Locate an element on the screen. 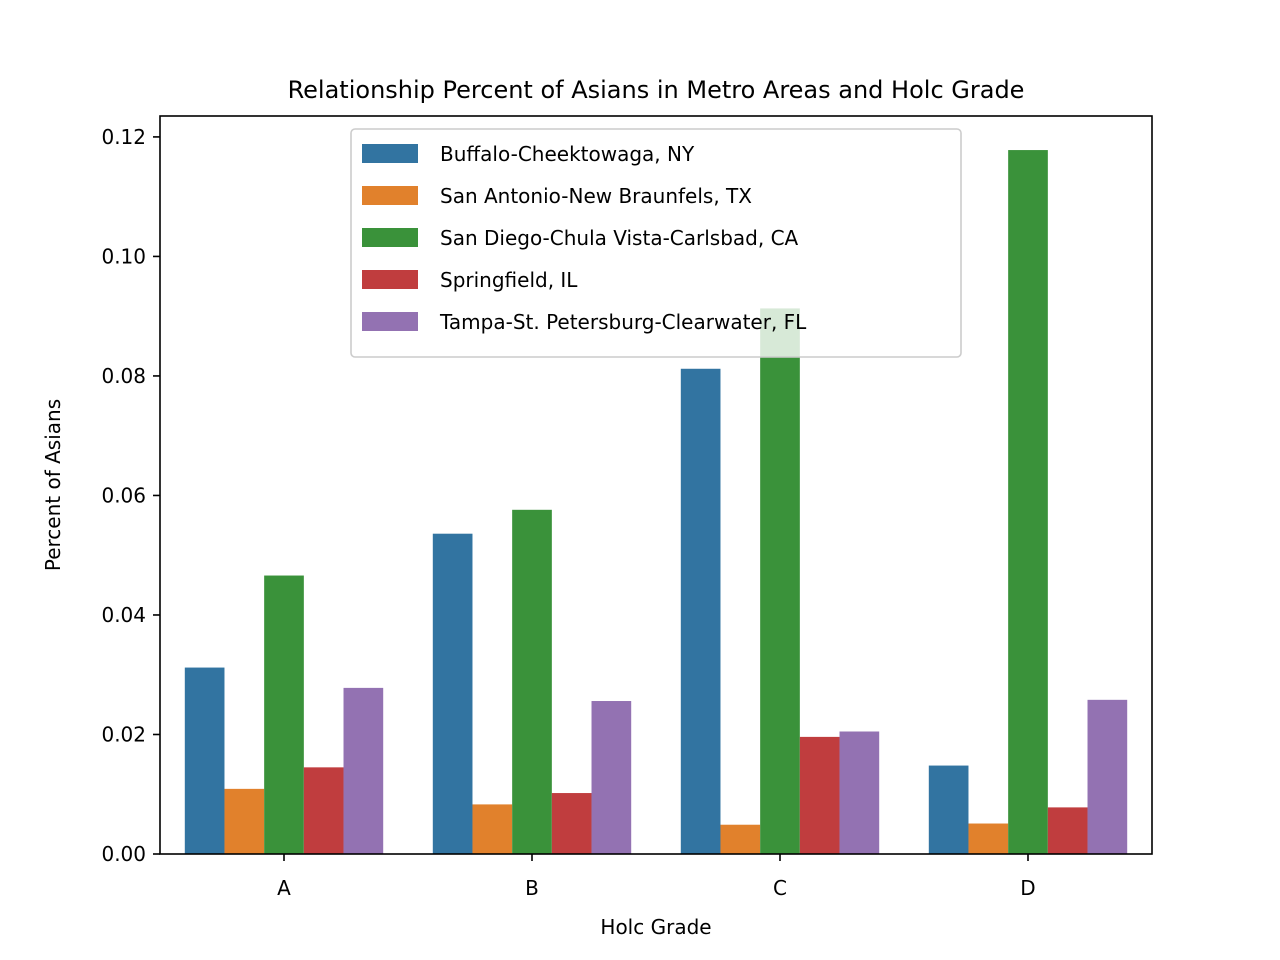 The width and height of the screenshot is (1280, 960). y-tick-label: 0.12 is located at coordinates (123, 137).